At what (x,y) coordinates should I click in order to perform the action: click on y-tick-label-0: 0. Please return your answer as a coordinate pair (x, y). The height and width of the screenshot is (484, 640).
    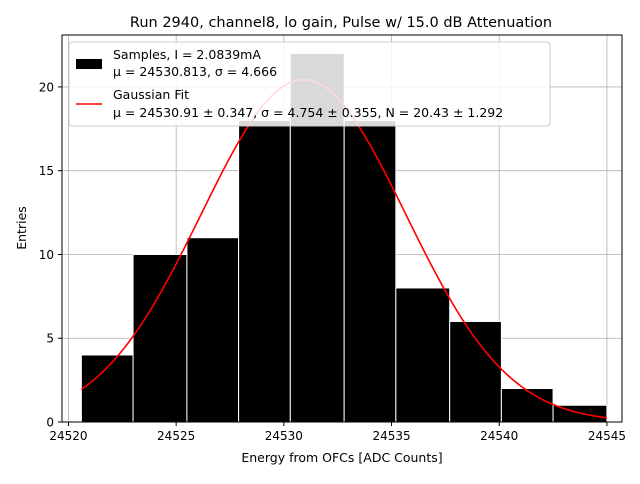
    Looking at the image, I should click on (50, 423).